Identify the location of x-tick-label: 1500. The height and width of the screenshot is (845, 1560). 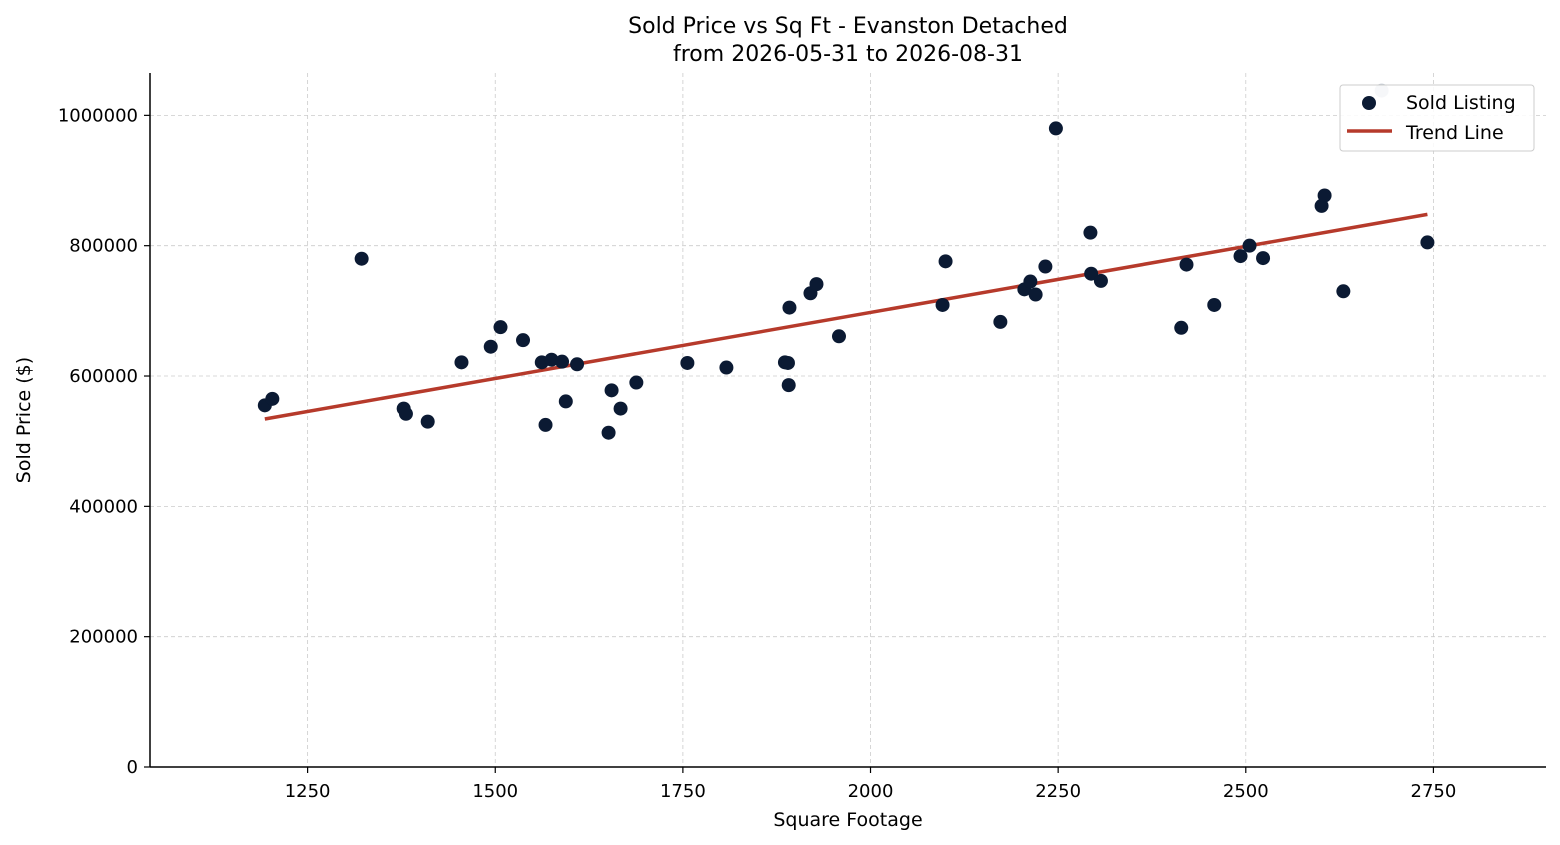
(495, 791).